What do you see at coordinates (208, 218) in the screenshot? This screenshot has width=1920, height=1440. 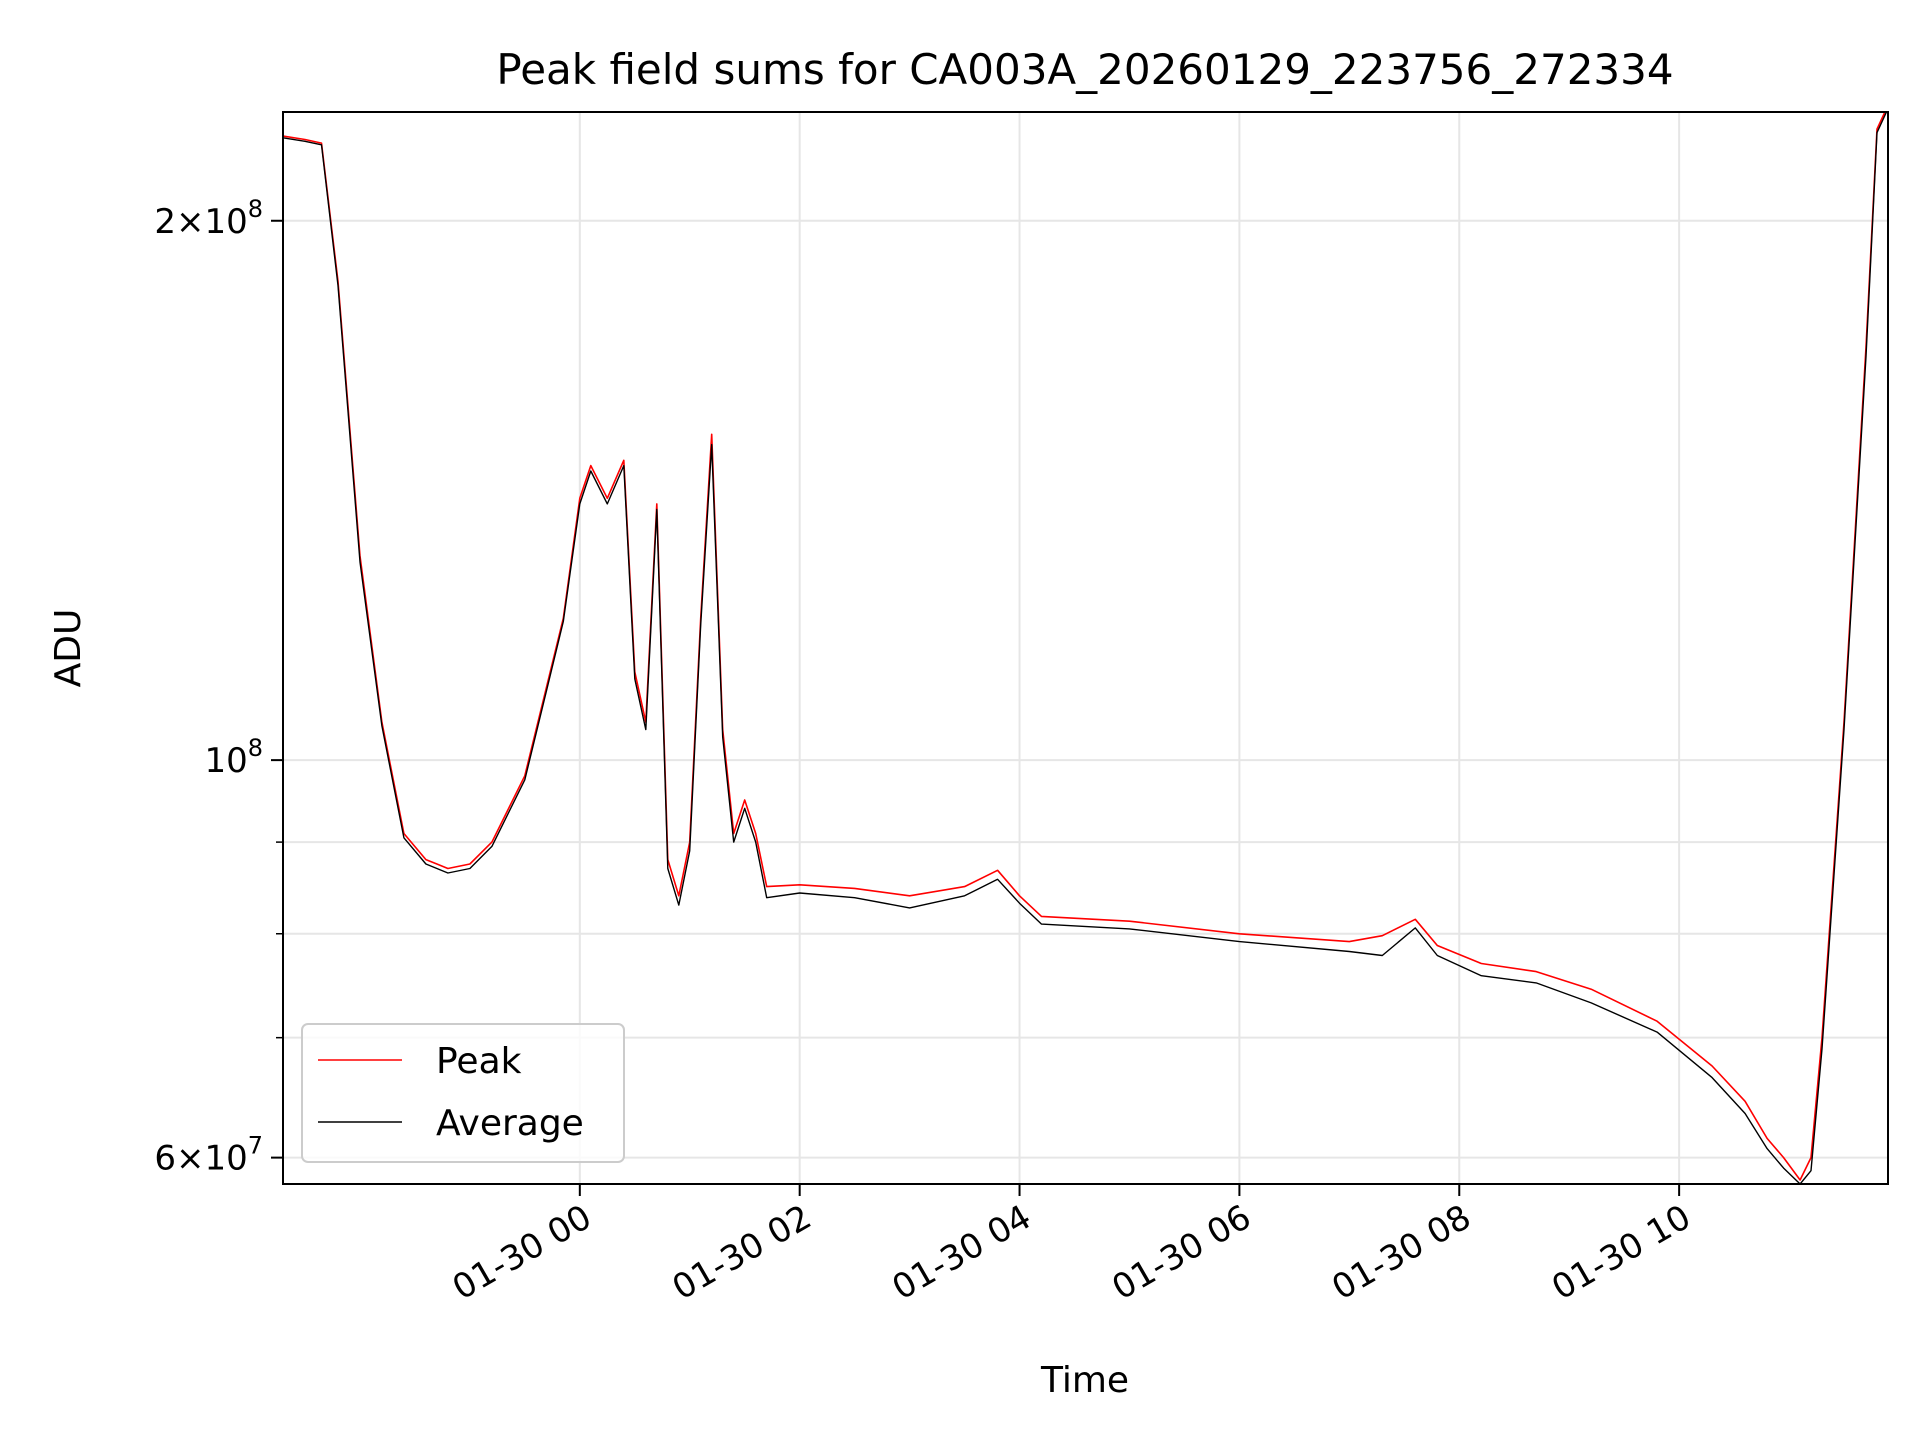 I see `y-tick-label: 2×108` at bounding box center [208, 218].